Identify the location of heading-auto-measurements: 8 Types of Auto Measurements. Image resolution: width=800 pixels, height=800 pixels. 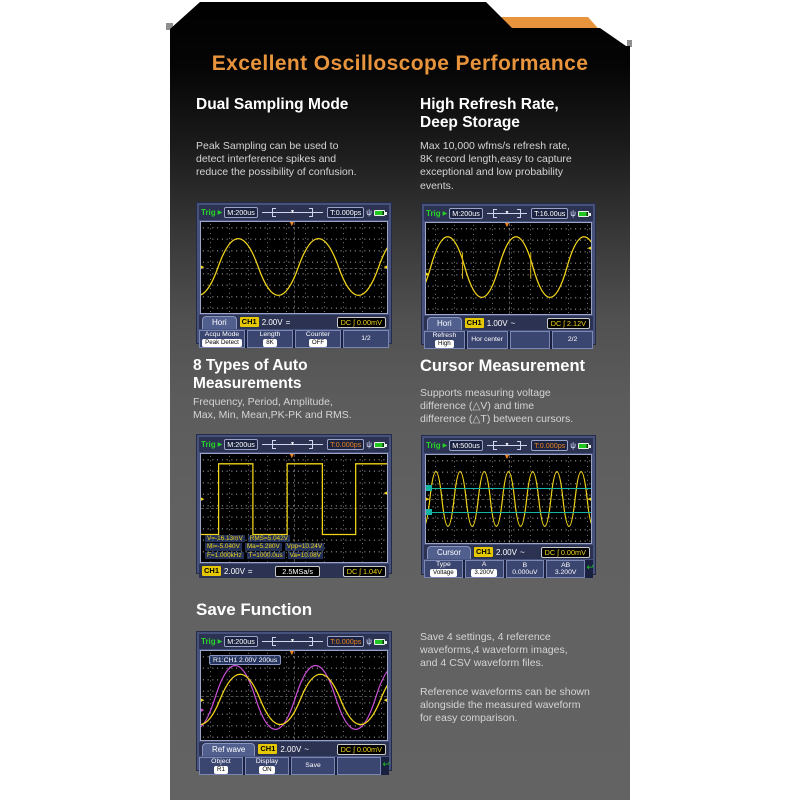
(250, 375).